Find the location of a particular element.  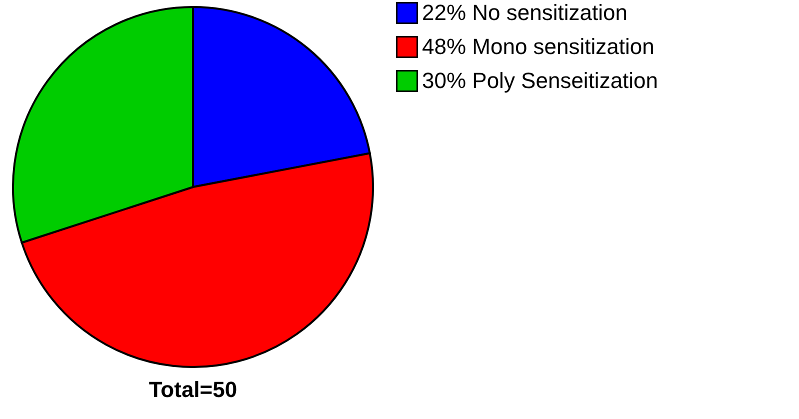

text: Total=50 is located at coordinates (193, 389).